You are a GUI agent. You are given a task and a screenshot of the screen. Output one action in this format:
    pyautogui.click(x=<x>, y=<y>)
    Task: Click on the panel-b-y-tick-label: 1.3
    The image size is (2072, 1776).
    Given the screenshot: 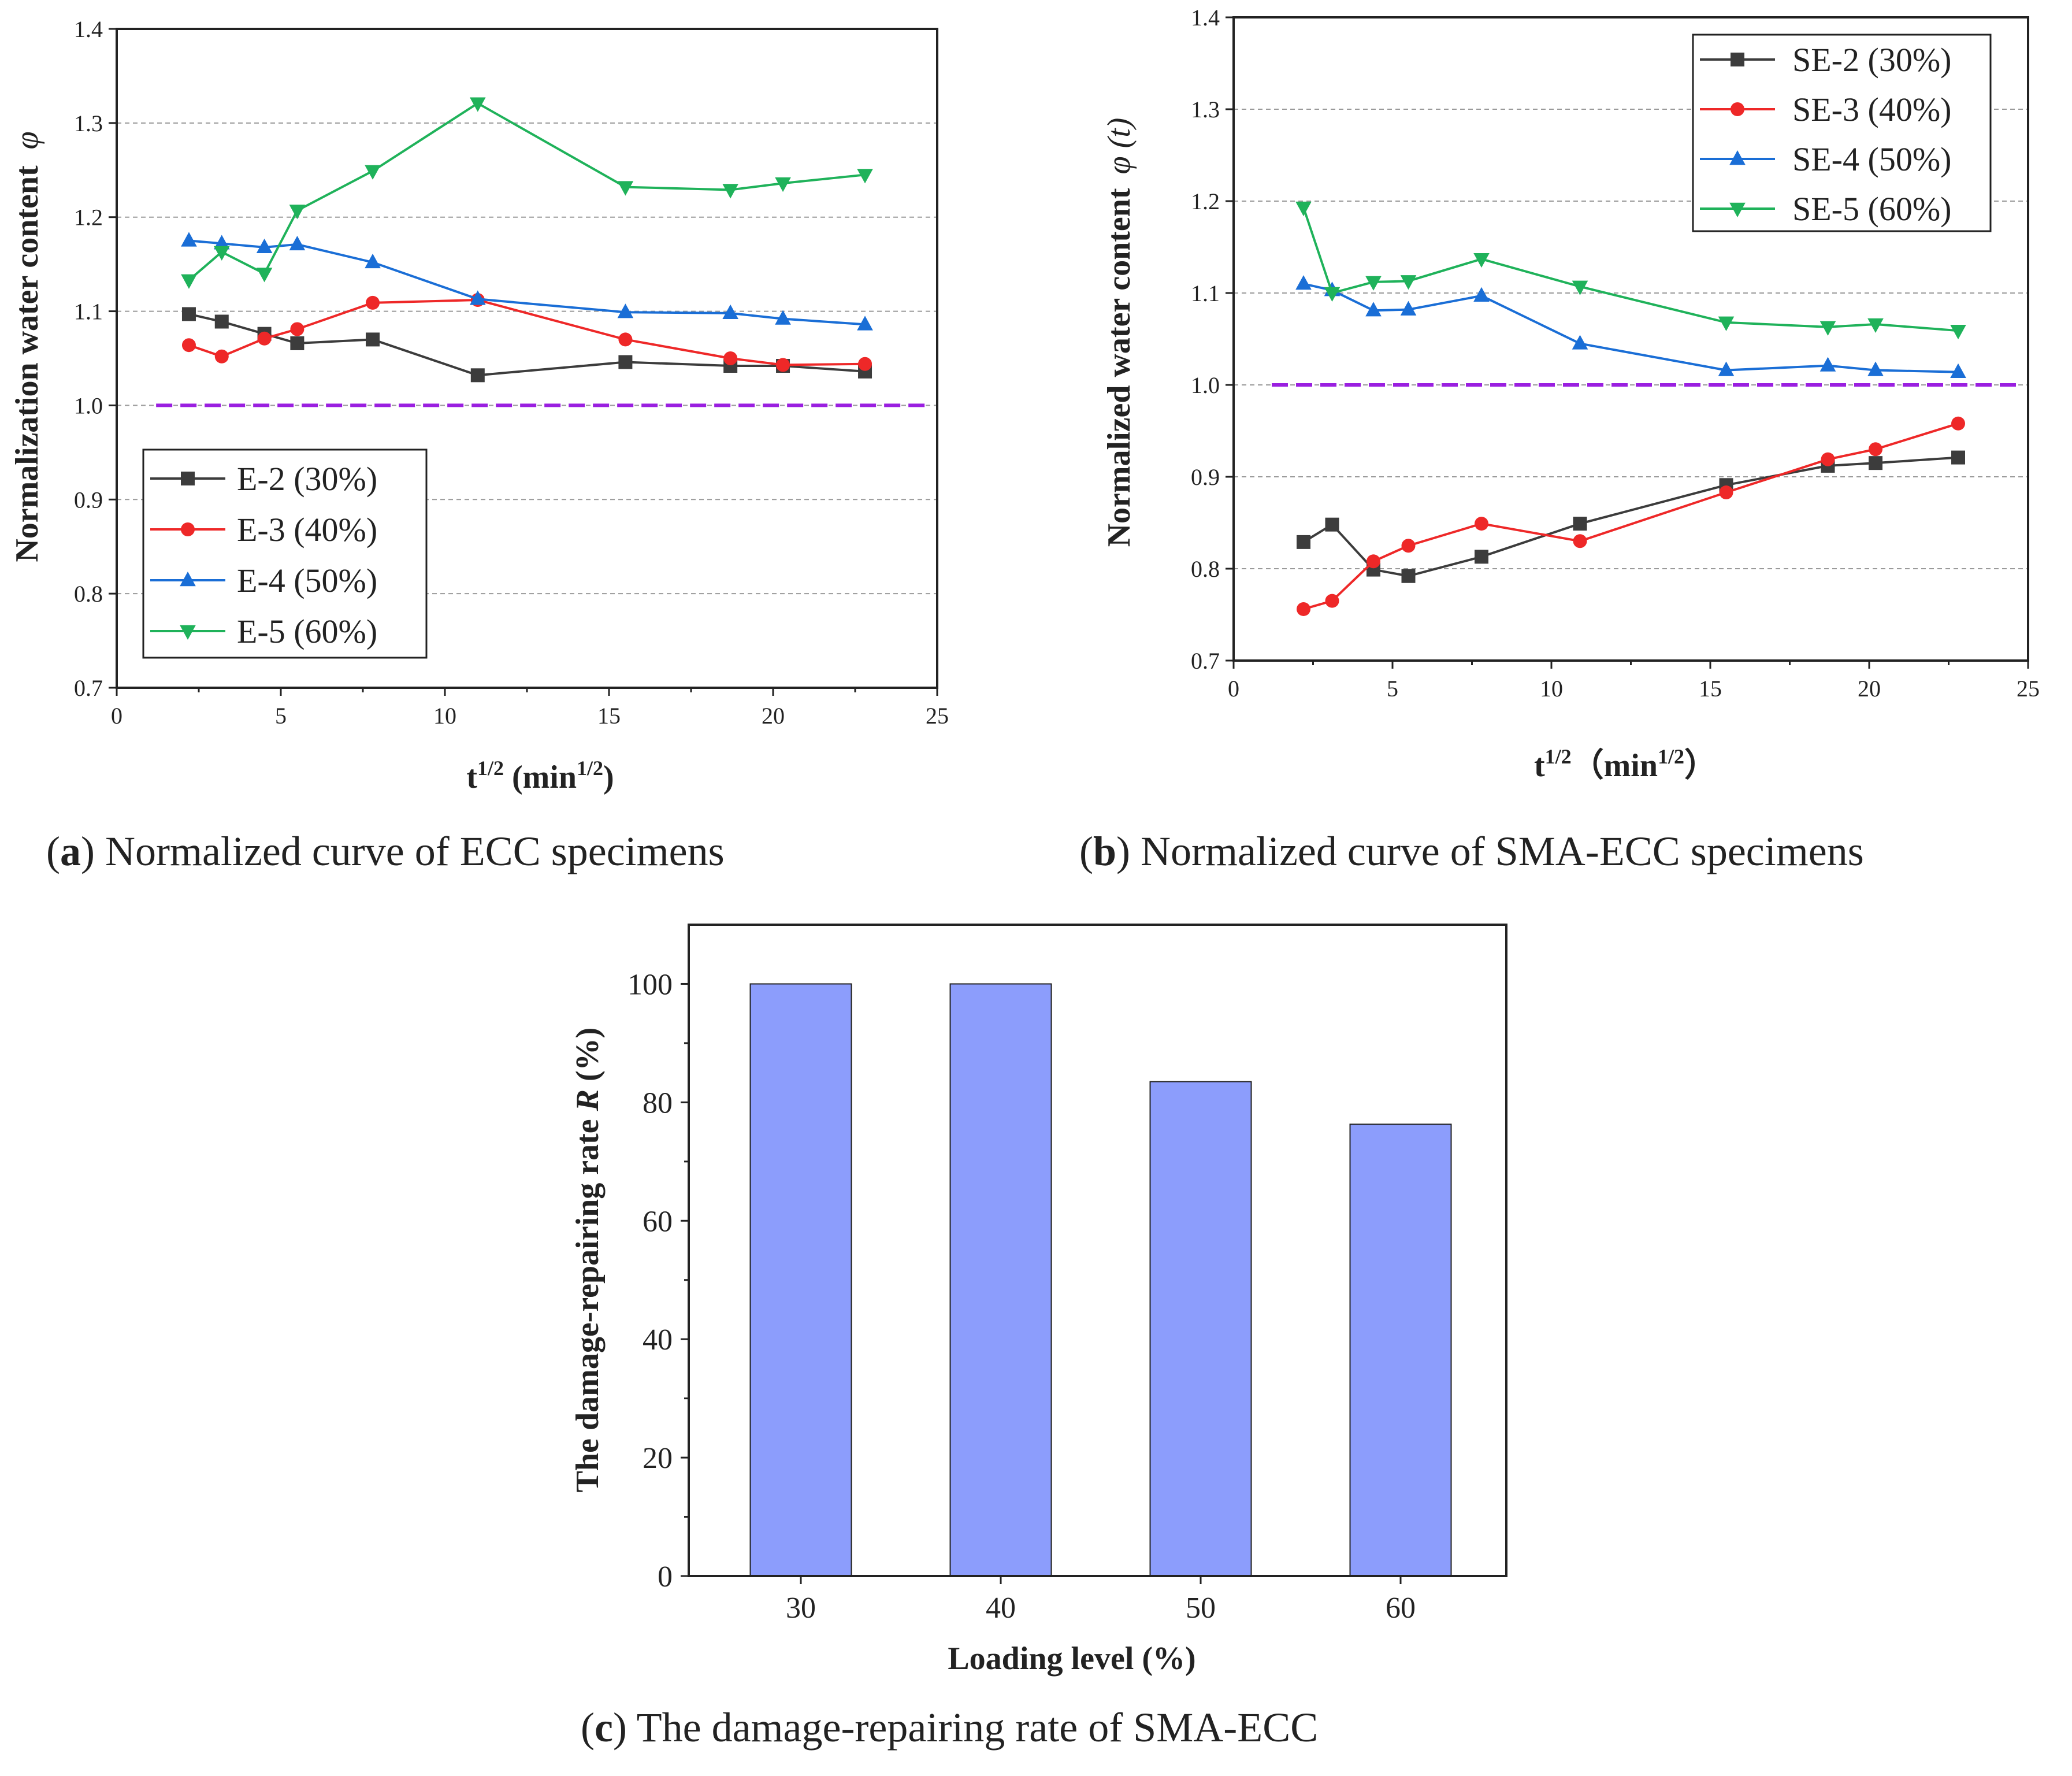 What is the action you would take?
    pyautogui.click(x=1205, y=110)
    